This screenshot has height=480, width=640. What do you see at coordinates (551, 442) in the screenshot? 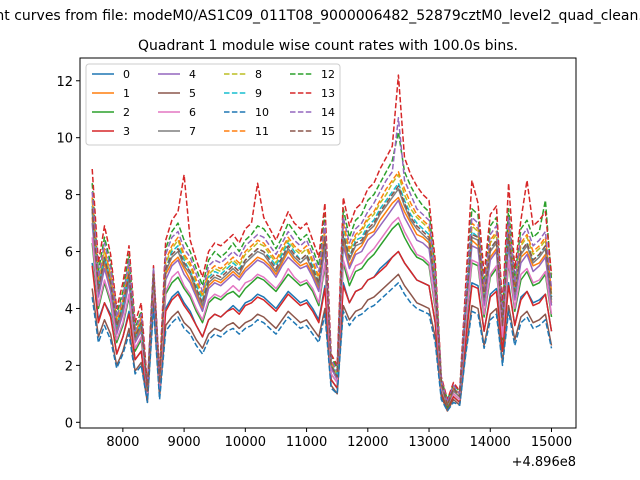
I see `x-tick-label: 15000` at bounding box center [551, 442].